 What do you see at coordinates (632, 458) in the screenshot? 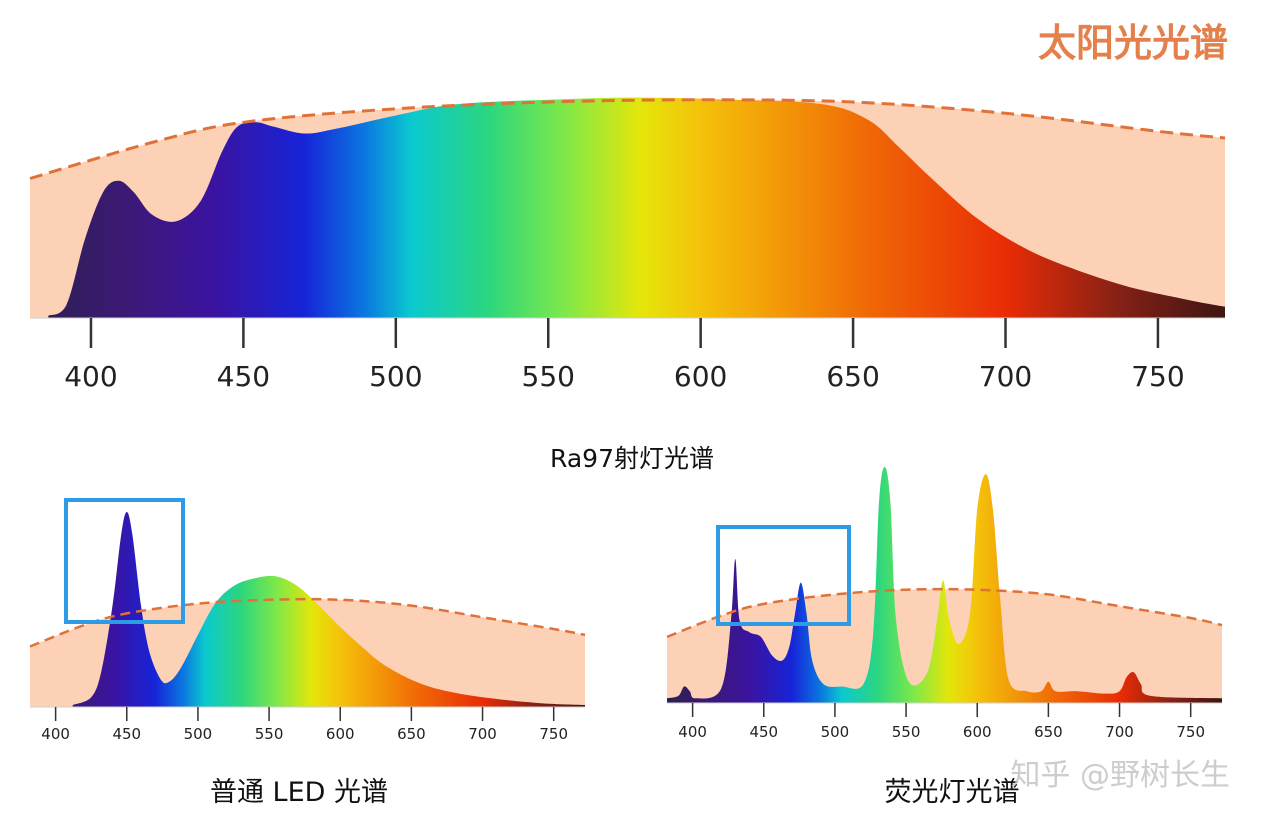
I see `ra97-caption: Ra97射灯光谱` at bounding box center [632, 458].